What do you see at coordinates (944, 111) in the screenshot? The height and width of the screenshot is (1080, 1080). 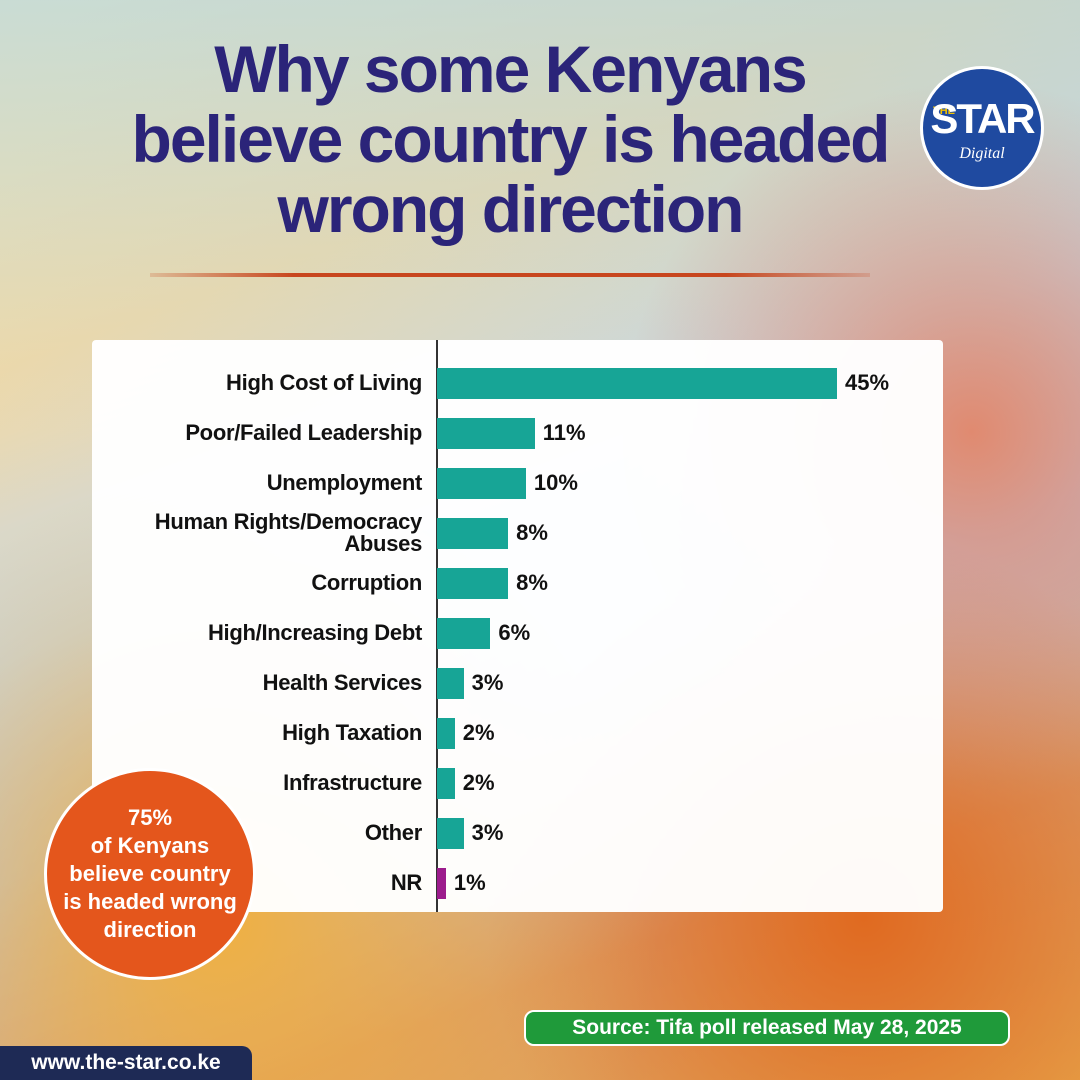 I see `logo-top: THE` at bounding box center [944, 111].